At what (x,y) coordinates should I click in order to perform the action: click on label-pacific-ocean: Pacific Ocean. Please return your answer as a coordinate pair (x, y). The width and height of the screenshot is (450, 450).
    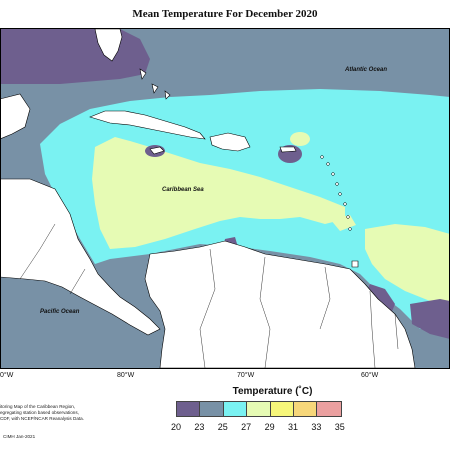
    Looking at the image, I should click on (60, 312).